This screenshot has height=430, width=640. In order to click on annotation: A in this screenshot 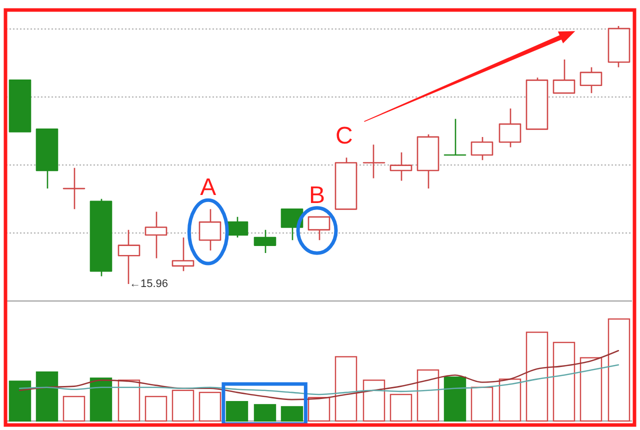, I will do `click(208, 188)`.